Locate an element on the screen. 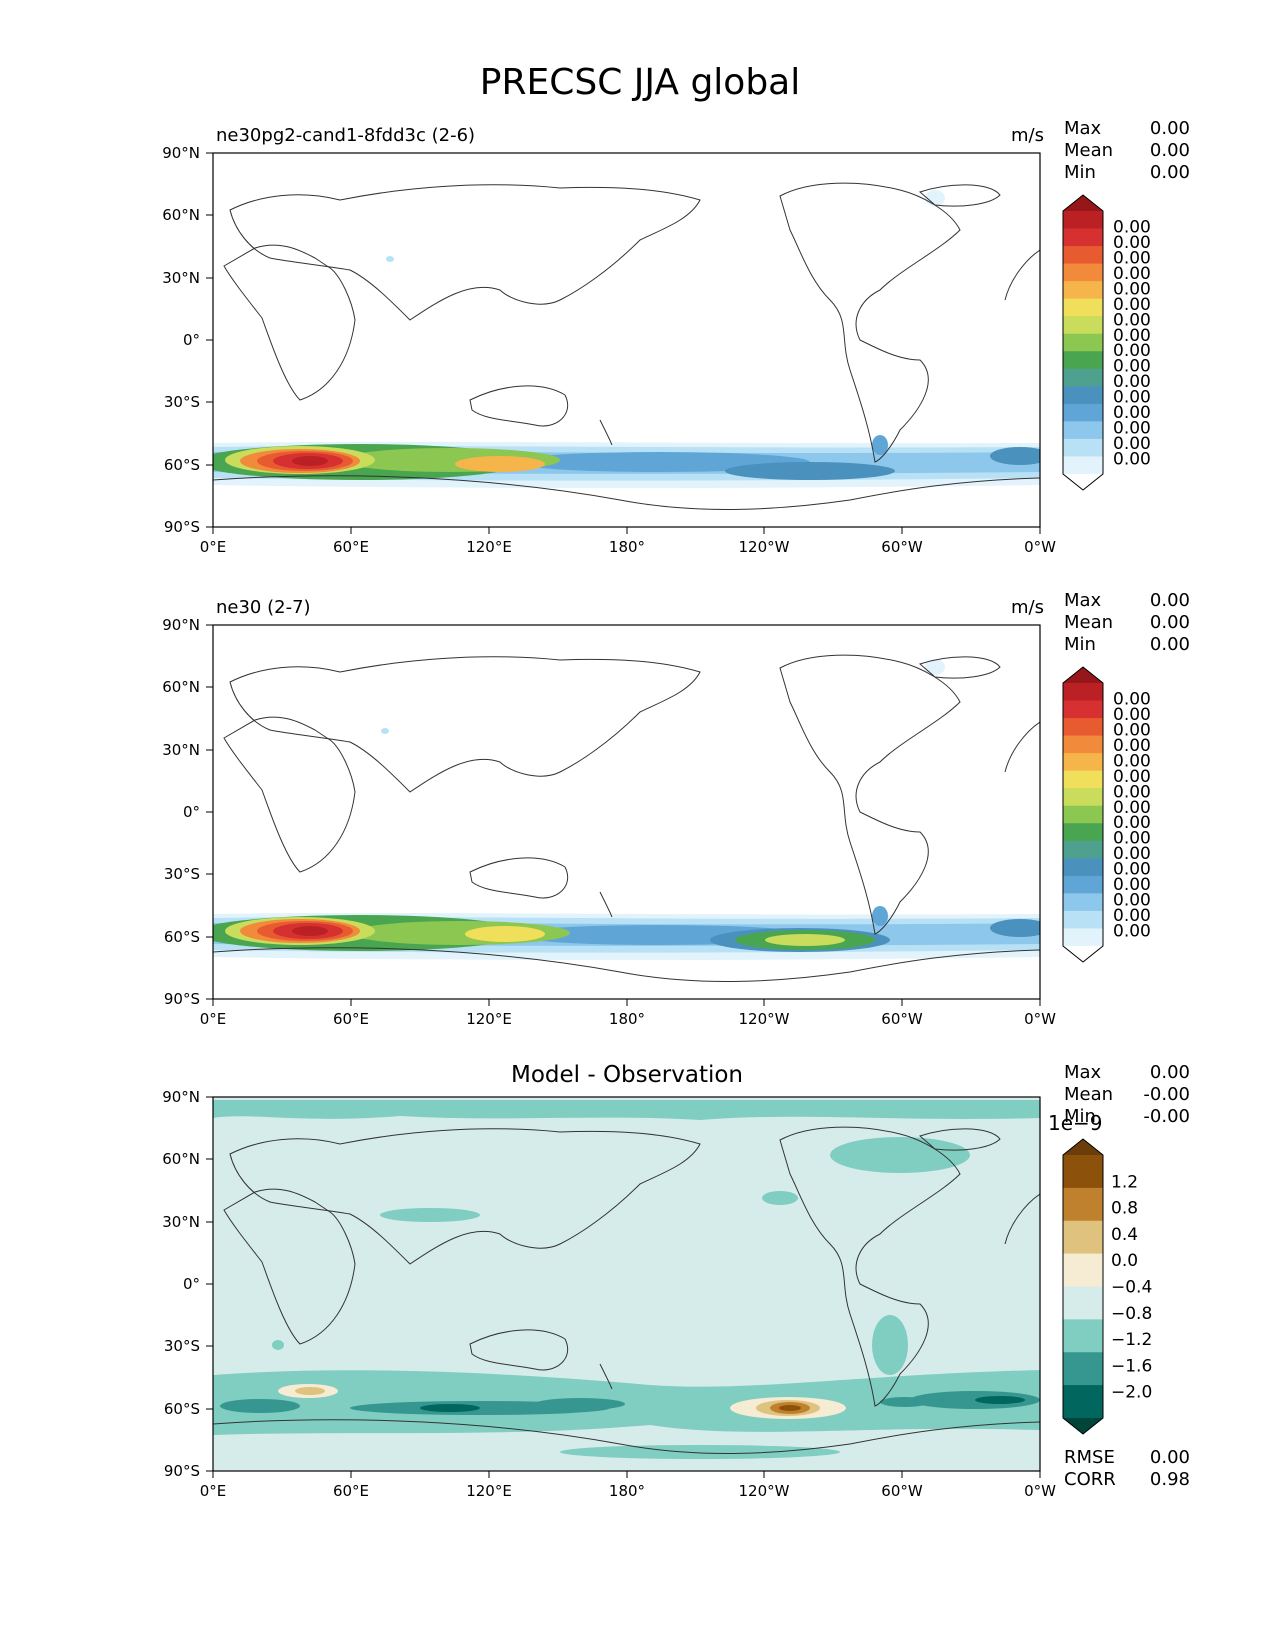 This screenshot has height=1650, width=1275. lon-tick-label: 60°E is located at coordinates (351, 1491).